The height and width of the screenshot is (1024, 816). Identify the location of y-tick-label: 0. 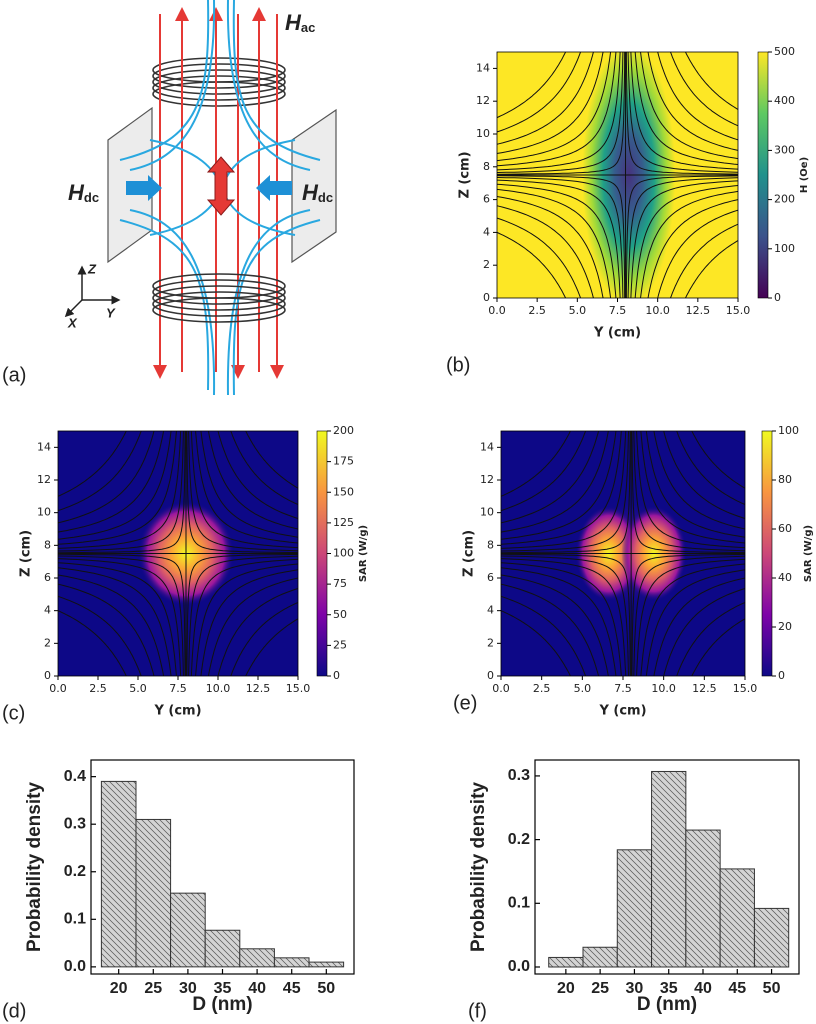
(490, 675).